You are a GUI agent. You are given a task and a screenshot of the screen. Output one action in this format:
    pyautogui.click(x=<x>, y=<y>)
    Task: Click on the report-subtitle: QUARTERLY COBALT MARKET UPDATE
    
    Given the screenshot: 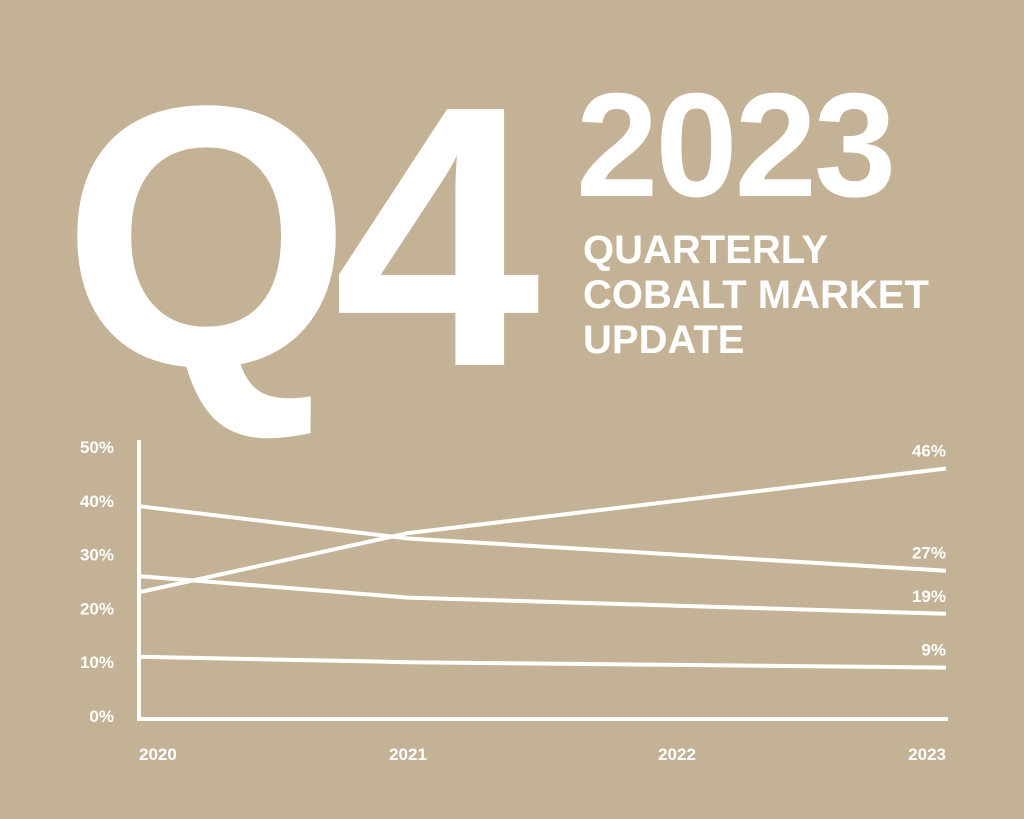 What is the action you would take?
    pyautogui.click(x=756, y=295)
    